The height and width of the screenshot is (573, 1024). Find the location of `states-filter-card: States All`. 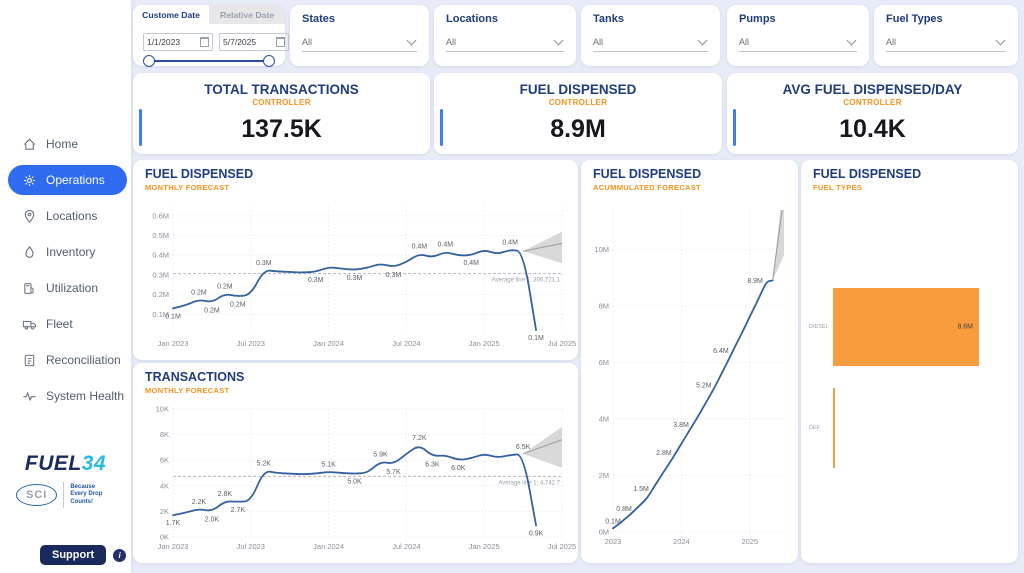

states-filter-card: States All is located at coordinates (359, 35).